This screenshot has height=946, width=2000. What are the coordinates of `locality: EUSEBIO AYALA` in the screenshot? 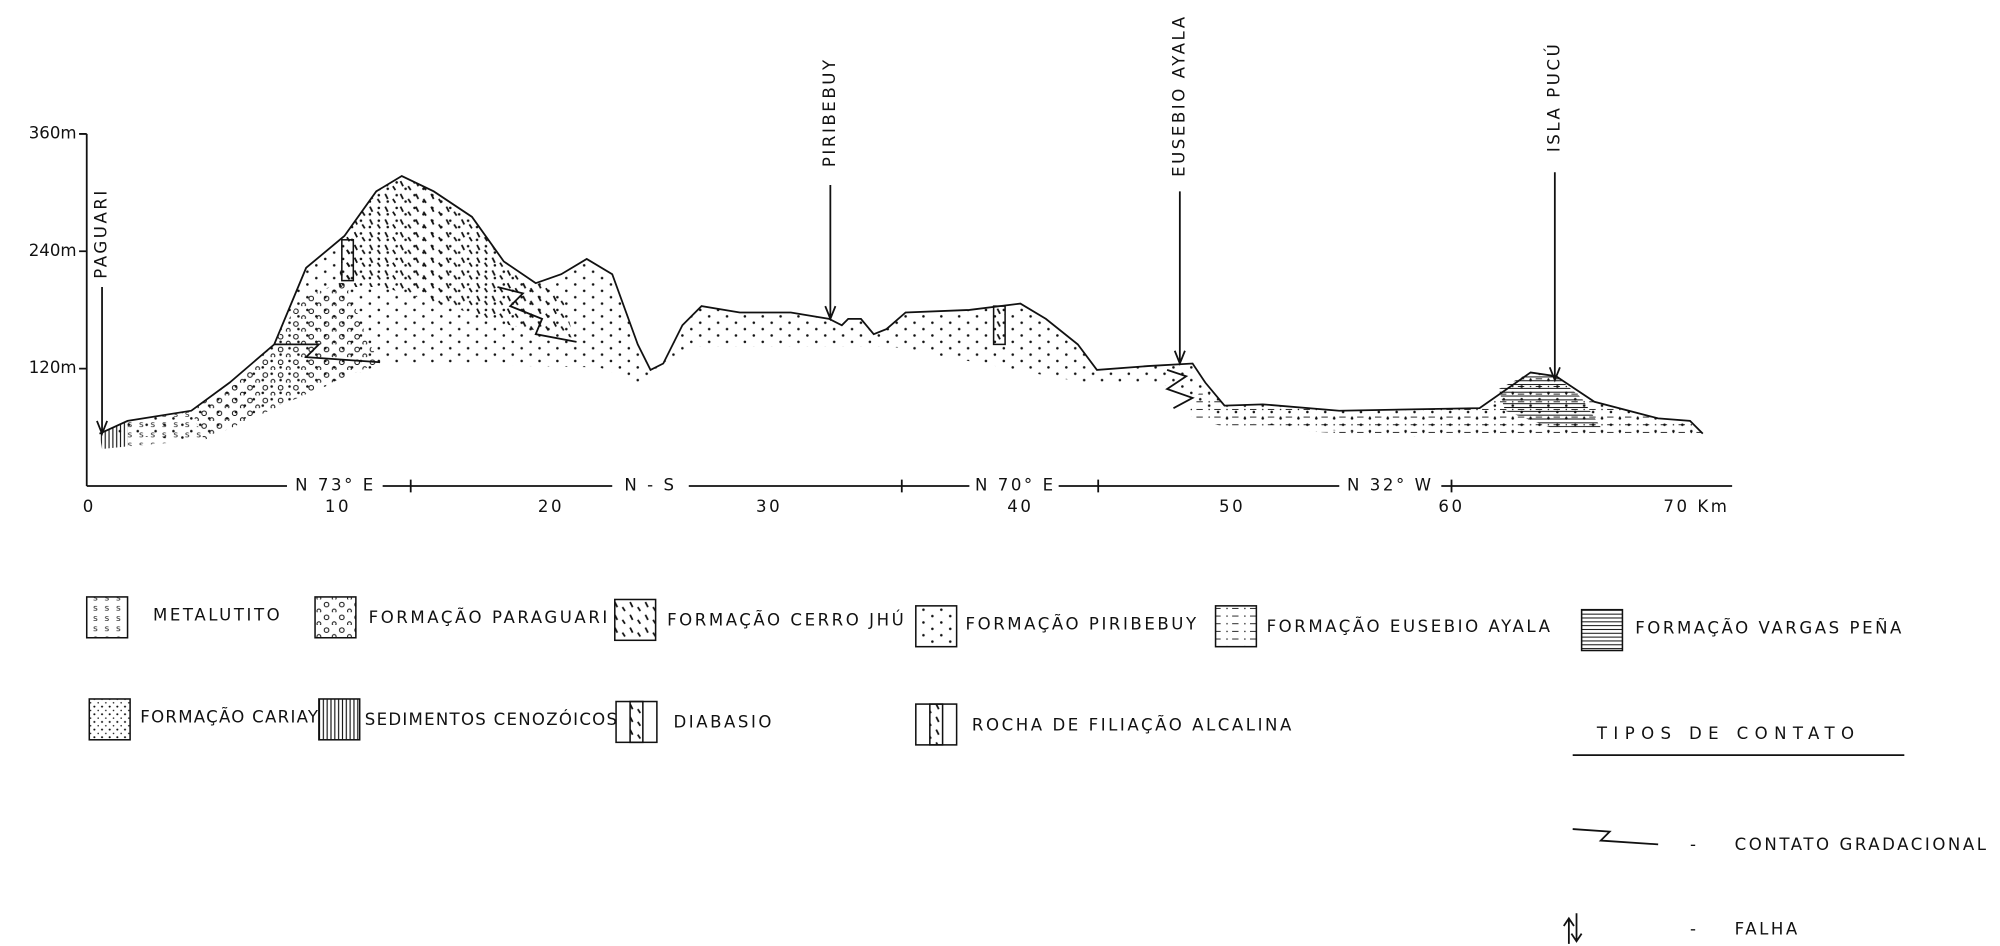 It's located at (1178, 95).